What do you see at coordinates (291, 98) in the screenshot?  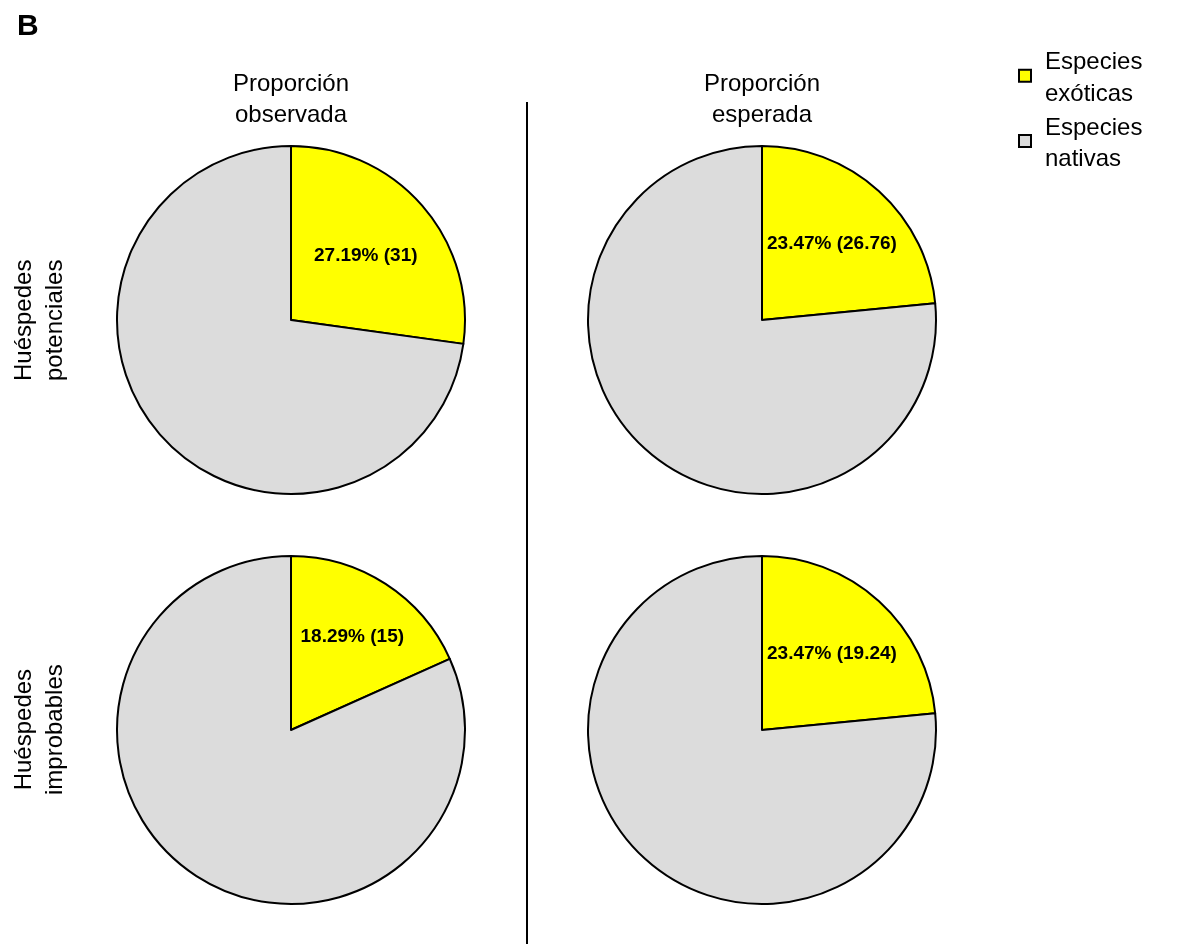 I see `text: Proporción observada` at bounding box center [291, 98].